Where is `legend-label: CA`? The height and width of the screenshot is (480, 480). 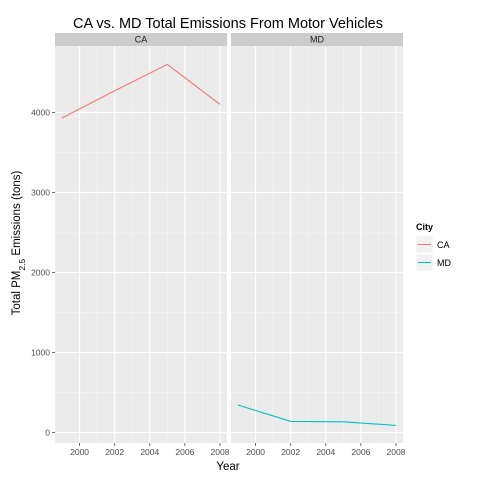
legend-label: CA is located at coordinates (443, 245).